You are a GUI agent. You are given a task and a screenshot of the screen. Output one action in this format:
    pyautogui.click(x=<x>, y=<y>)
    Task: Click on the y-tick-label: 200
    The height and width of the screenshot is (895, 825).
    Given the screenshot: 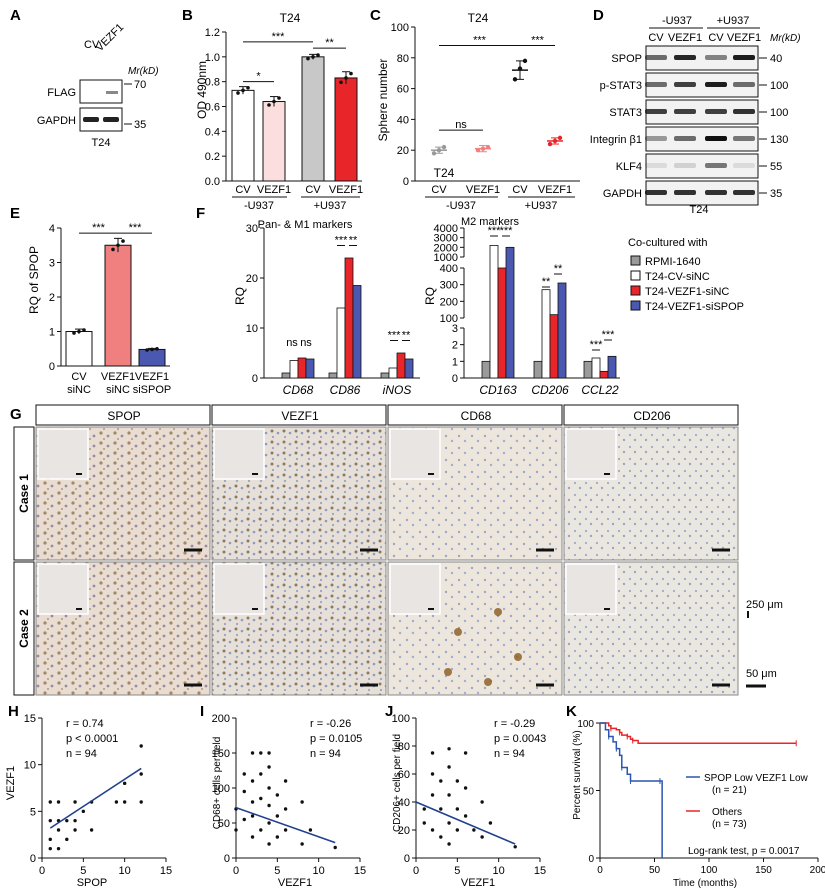 What is the action you would take?
    pyautogui.click(x=221, y=719)
    